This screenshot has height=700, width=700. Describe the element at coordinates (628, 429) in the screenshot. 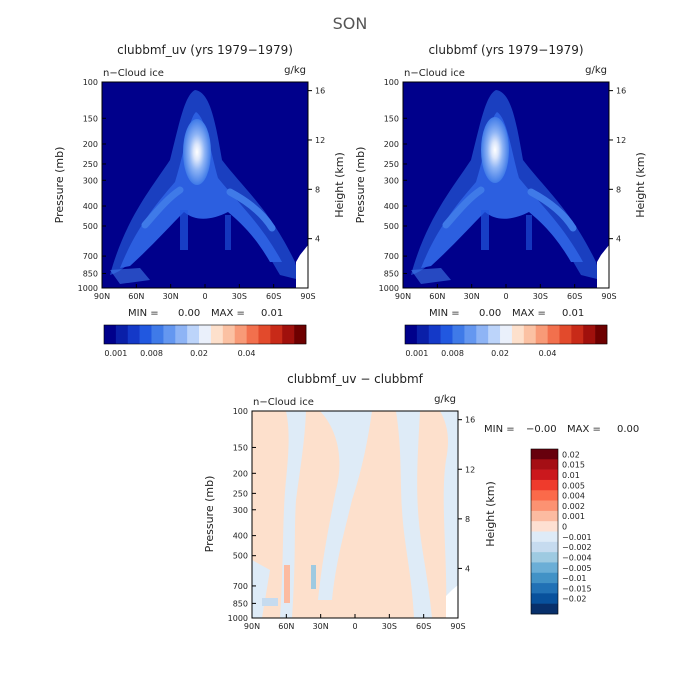

I see `stat-max-value: 0.00` at that location.